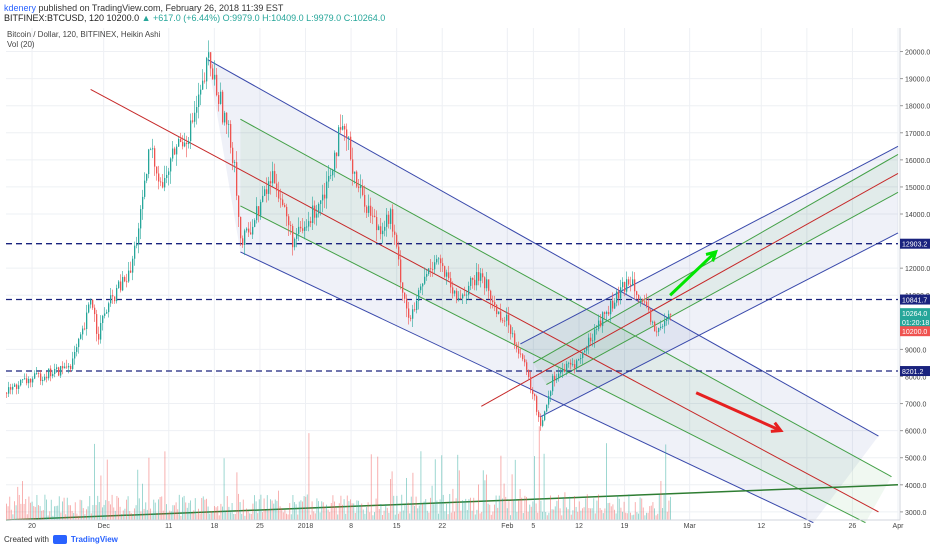 The height and width of the screenshot is (550, 932). What do you see at coordinates (94, 539) in the screenshot?
I see `tradingview-brand: TradingView` at bounding box center [94, 539].